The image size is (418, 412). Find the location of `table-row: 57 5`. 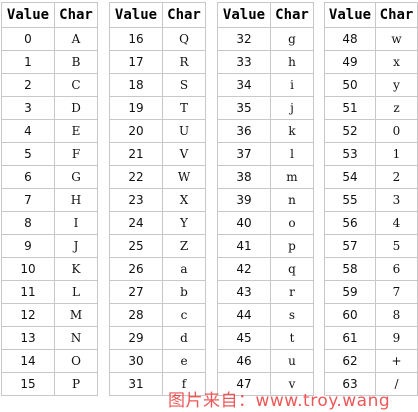

table-row: 57 5 is located at coordinates (371, 246).